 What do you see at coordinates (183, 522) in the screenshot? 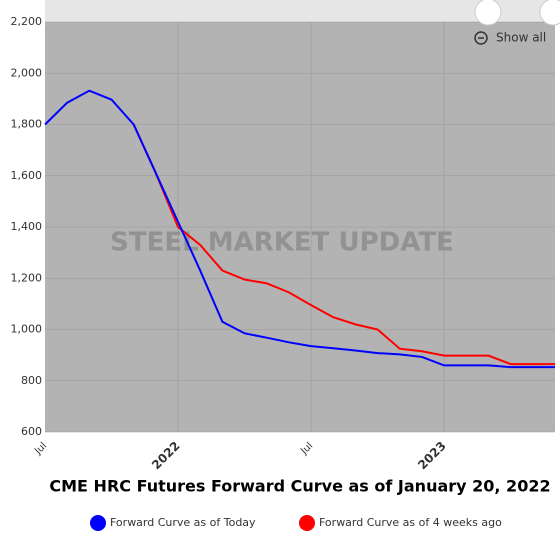
I see `legend-label: Forward Curve as of Today` at bounding box center [183, 522].